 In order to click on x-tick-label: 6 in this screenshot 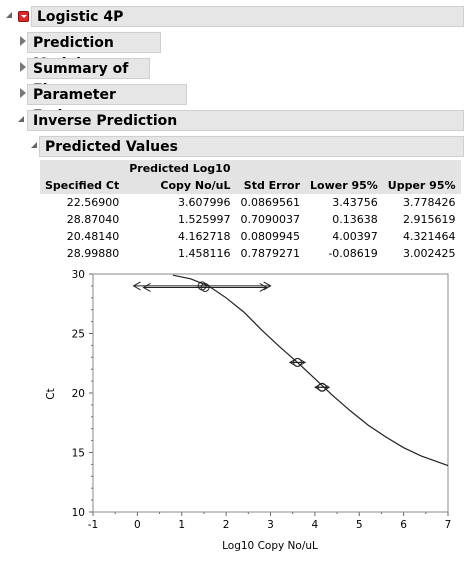, I will do `click(403, 525)`.